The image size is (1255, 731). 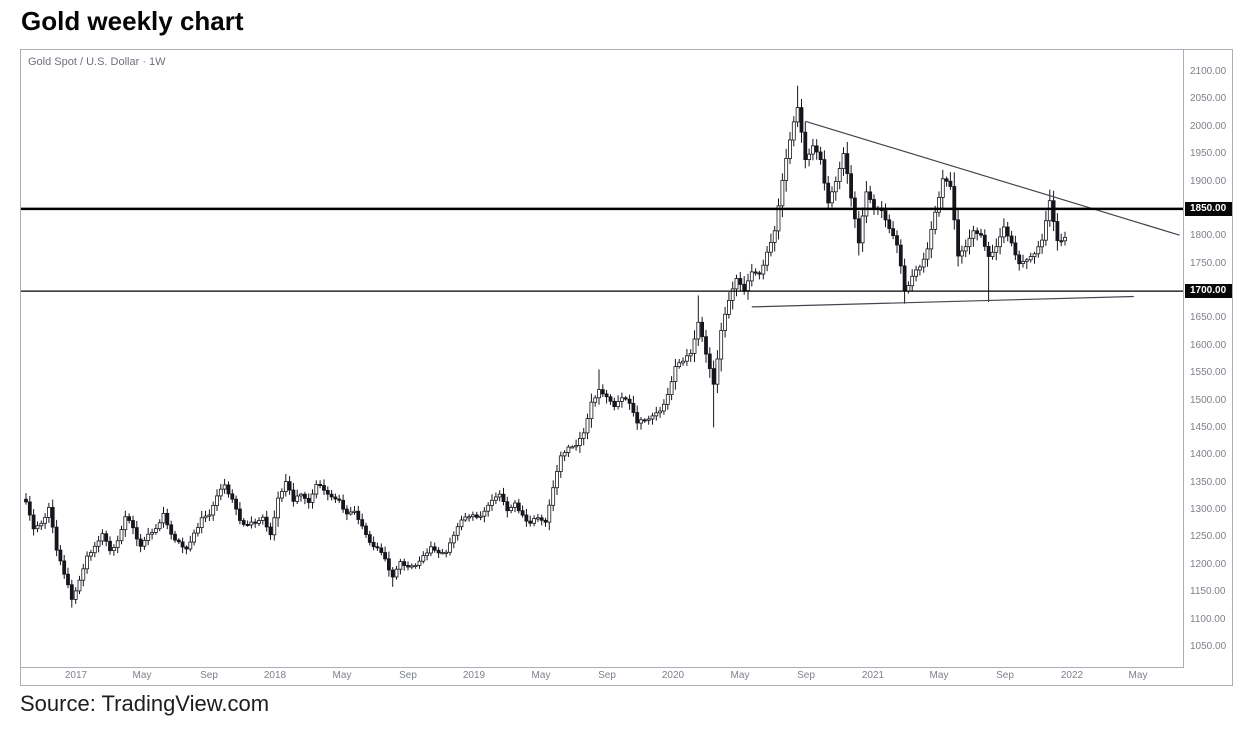 I want to click on price-axis-label: 1500.00, so click(x=1208, y=400).